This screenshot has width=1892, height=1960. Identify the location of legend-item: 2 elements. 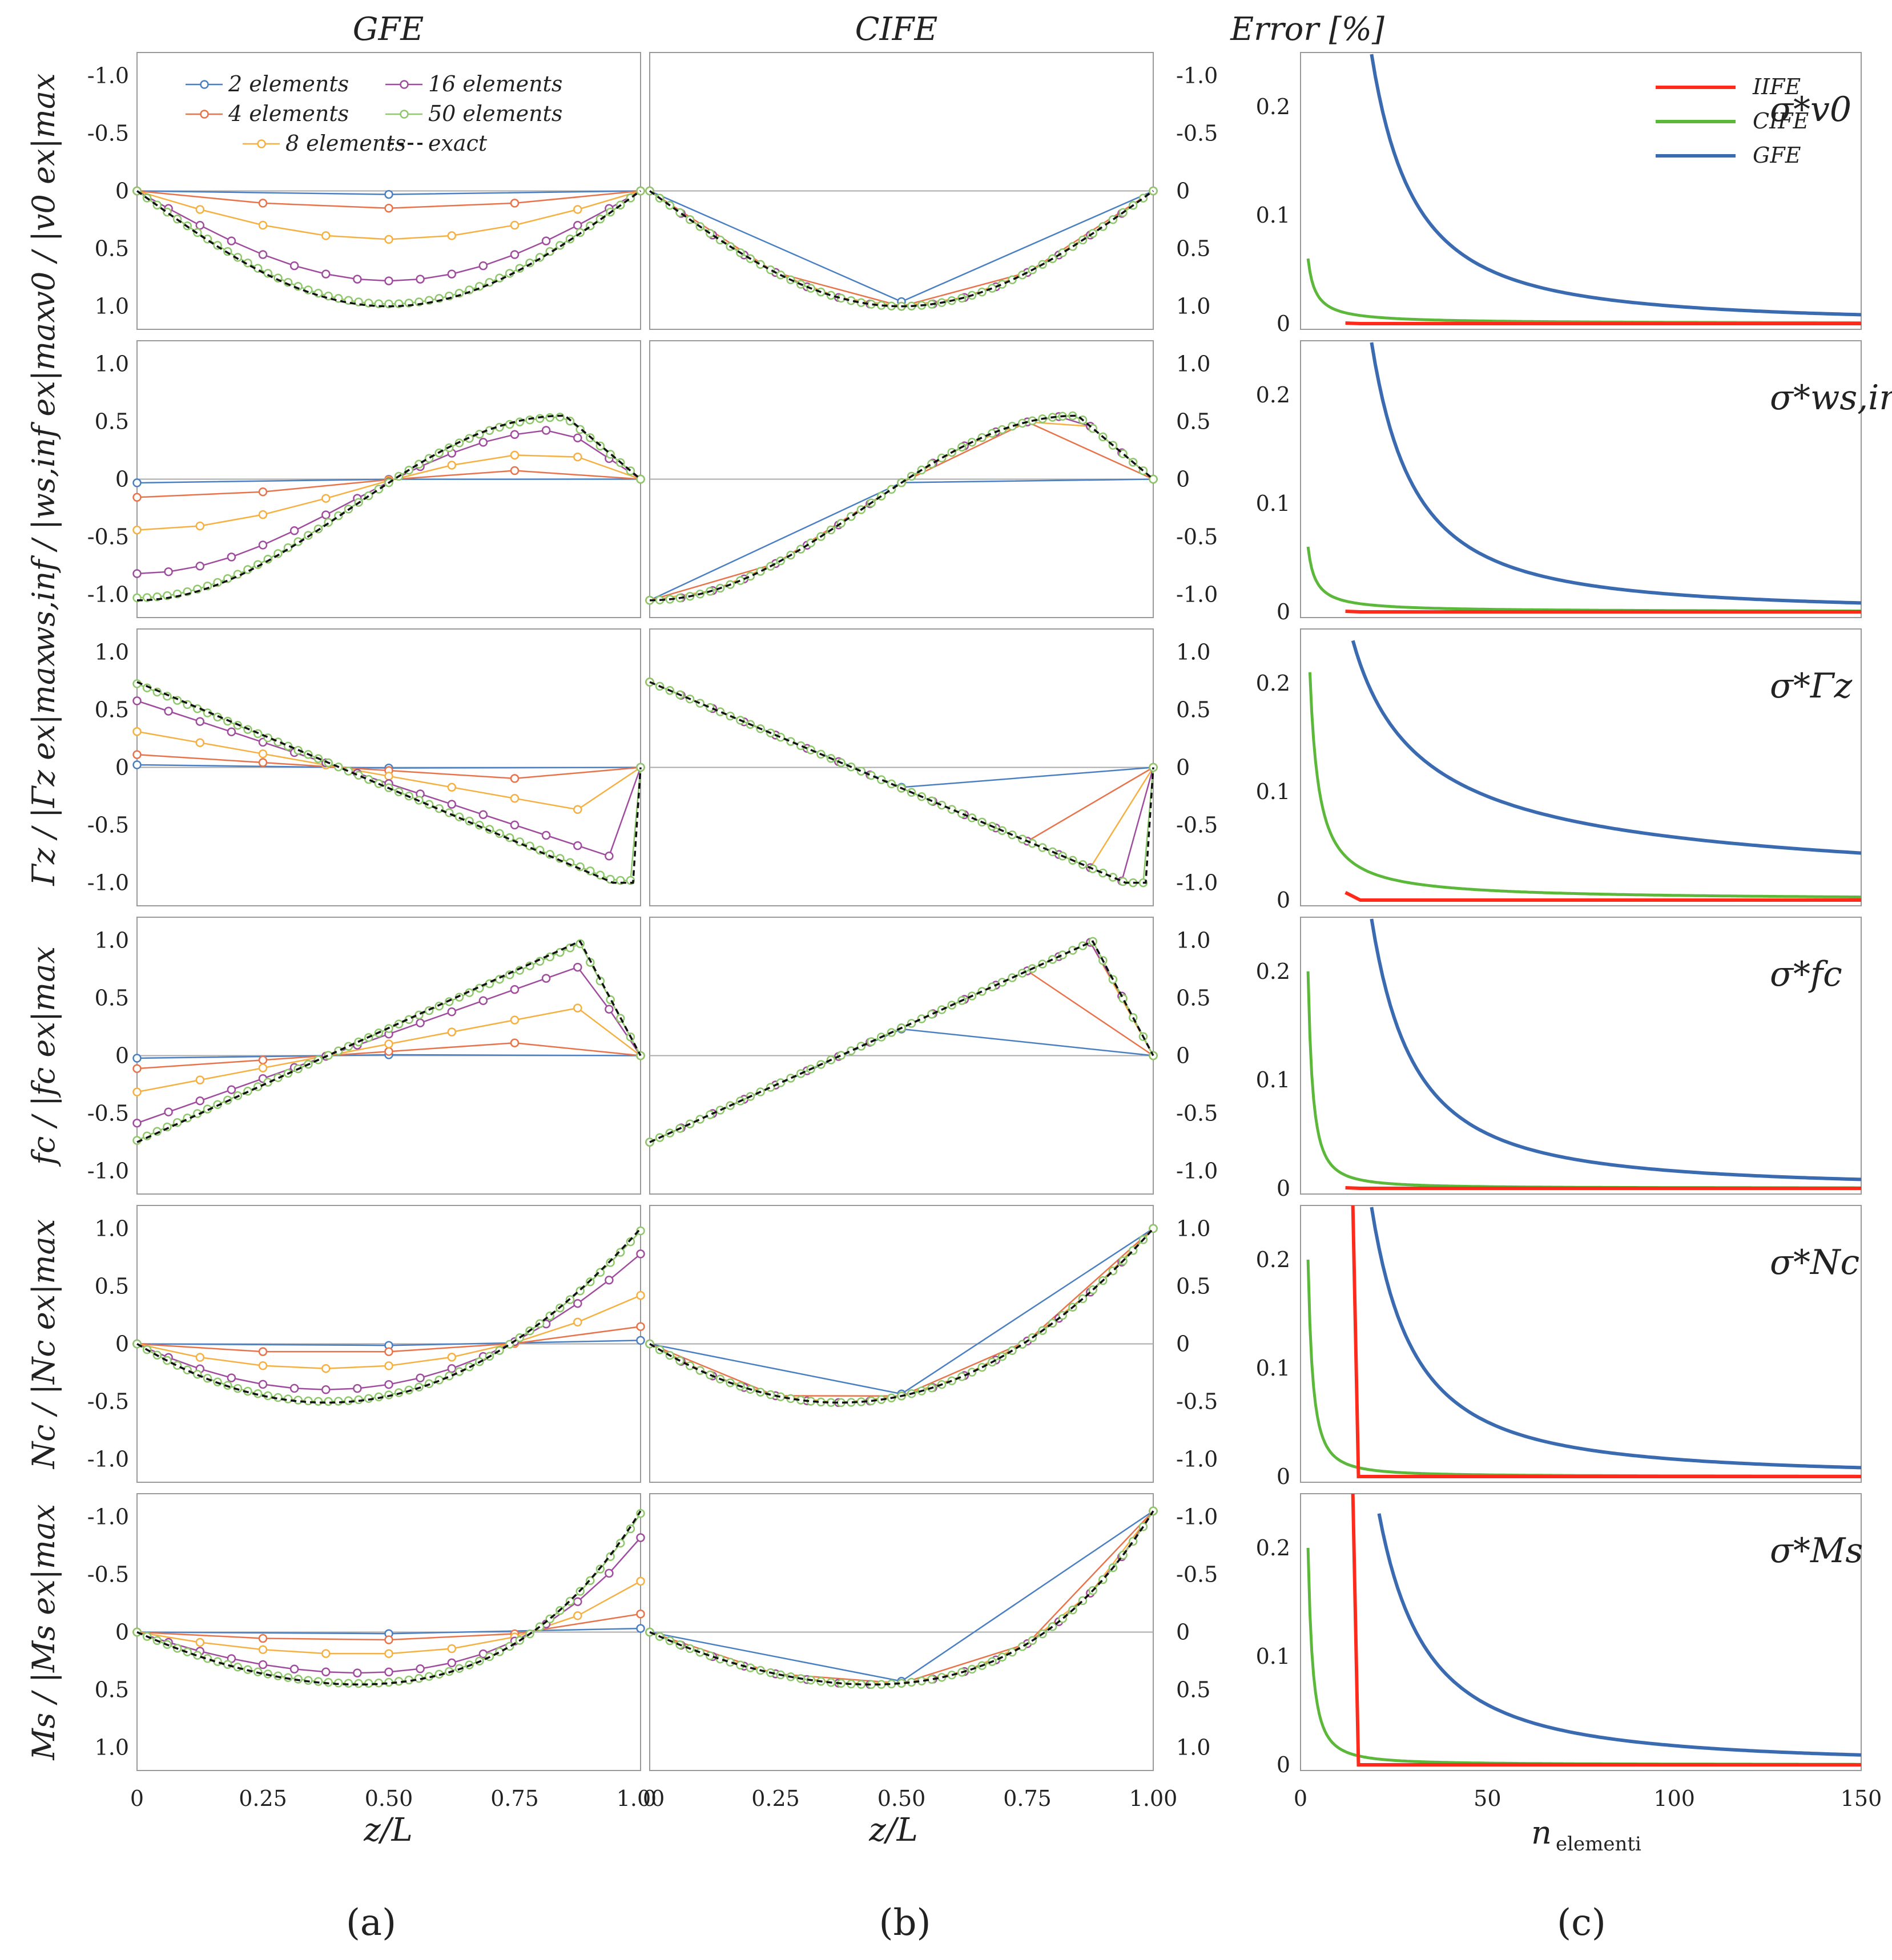
(267, 84).